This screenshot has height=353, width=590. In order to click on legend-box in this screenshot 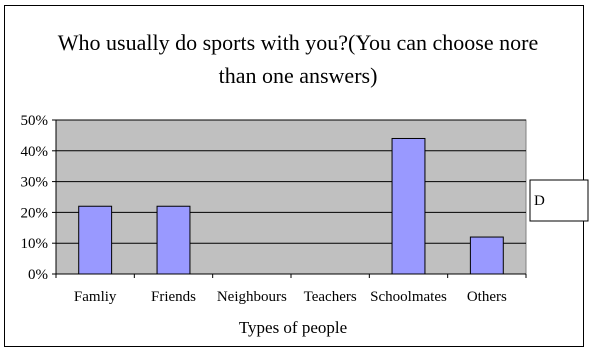, I will do `click(559, 200)`.